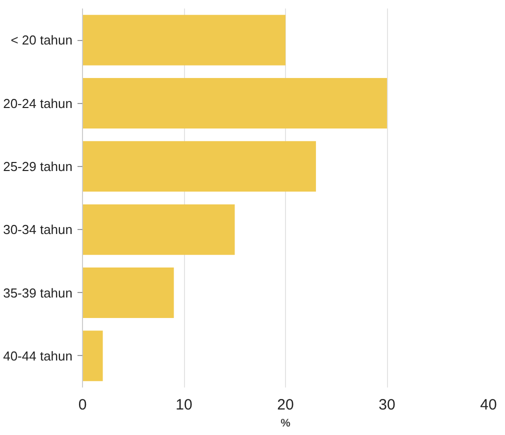 The image size is (505, 435). I want to click on y-tick-label: 20-24 tahun, so click(38, 103).